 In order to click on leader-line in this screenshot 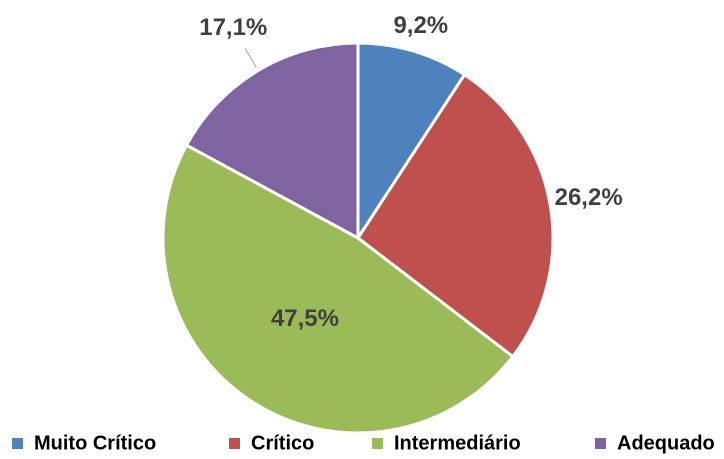, I will do `click(250, 58)`.